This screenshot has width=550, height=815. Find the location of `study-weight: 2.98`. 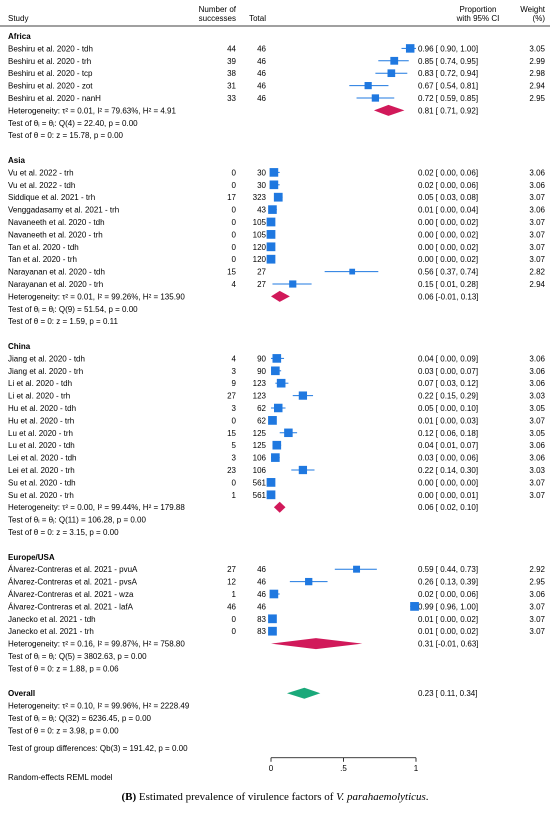

study-weight: 2.98 is located at coordinates (537, 73).